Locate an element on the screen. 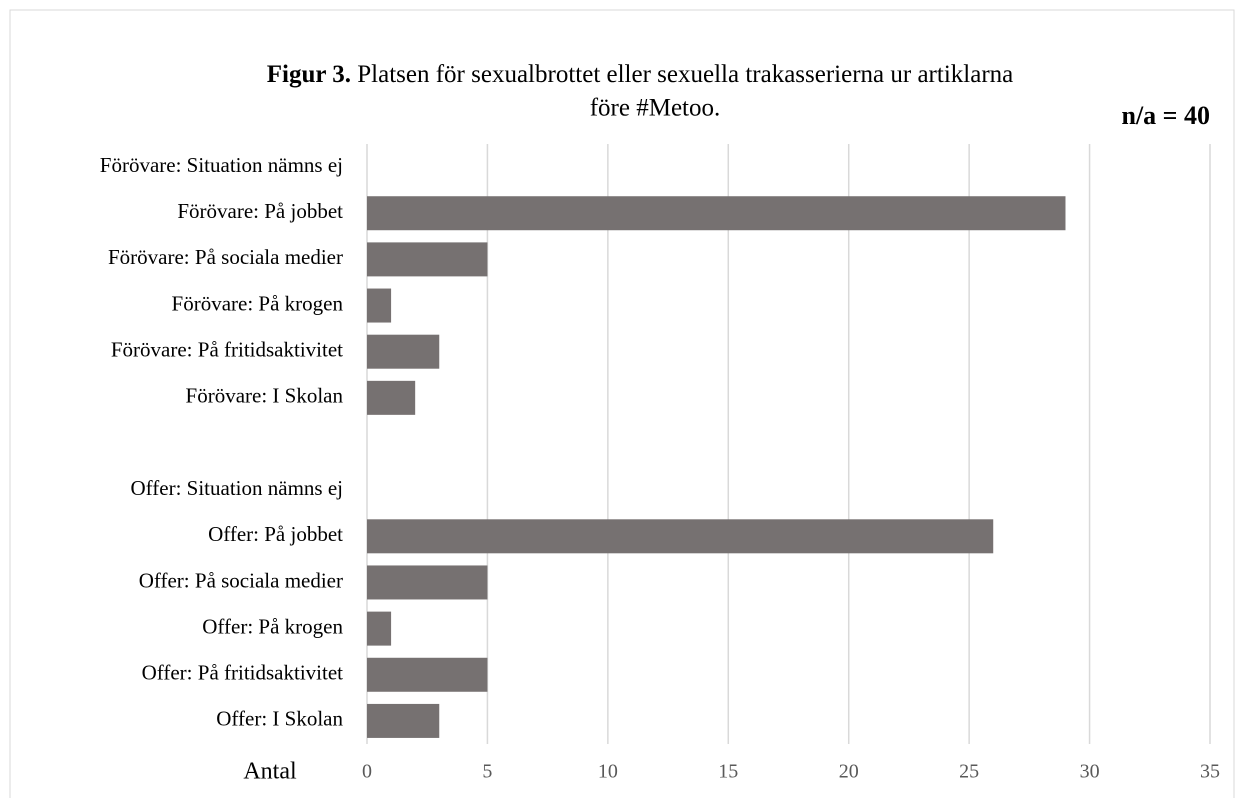 This screenshot has width=1244, height=798. x-tick-label: 25 is located at coordinates (969, 772).